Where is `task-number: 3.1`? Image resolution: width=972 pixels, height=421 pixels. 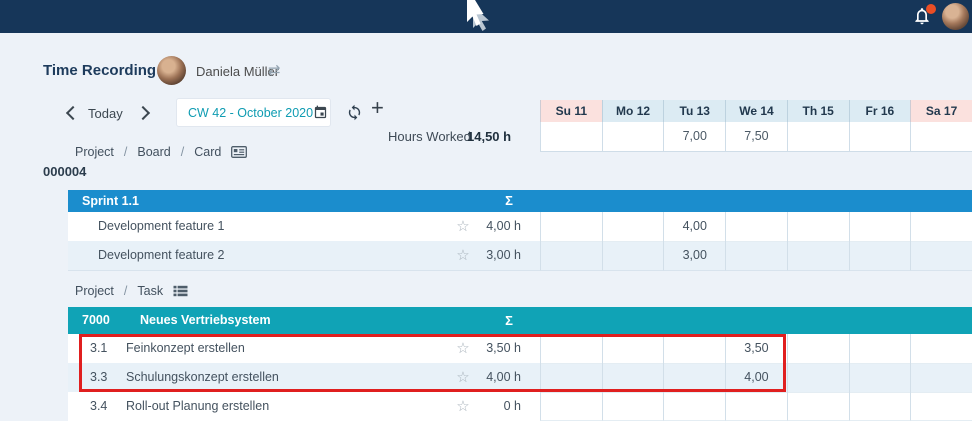 task-number: 3.1 is located at coordinates (99, 348).